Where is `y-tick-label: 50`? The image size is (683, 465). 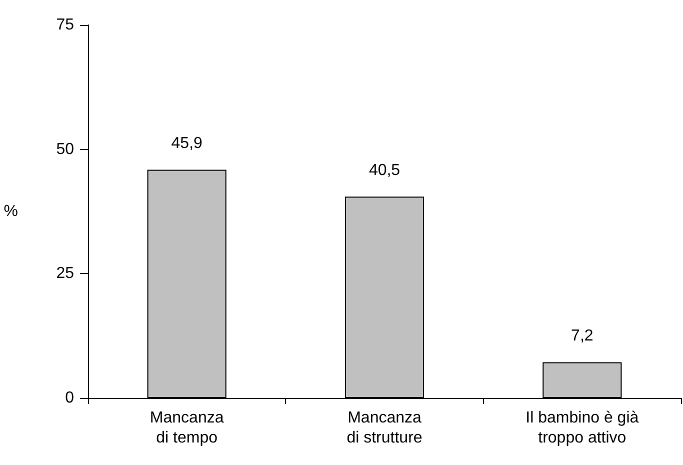 y-tick-label: 50 is located at coordinates (65, 149).